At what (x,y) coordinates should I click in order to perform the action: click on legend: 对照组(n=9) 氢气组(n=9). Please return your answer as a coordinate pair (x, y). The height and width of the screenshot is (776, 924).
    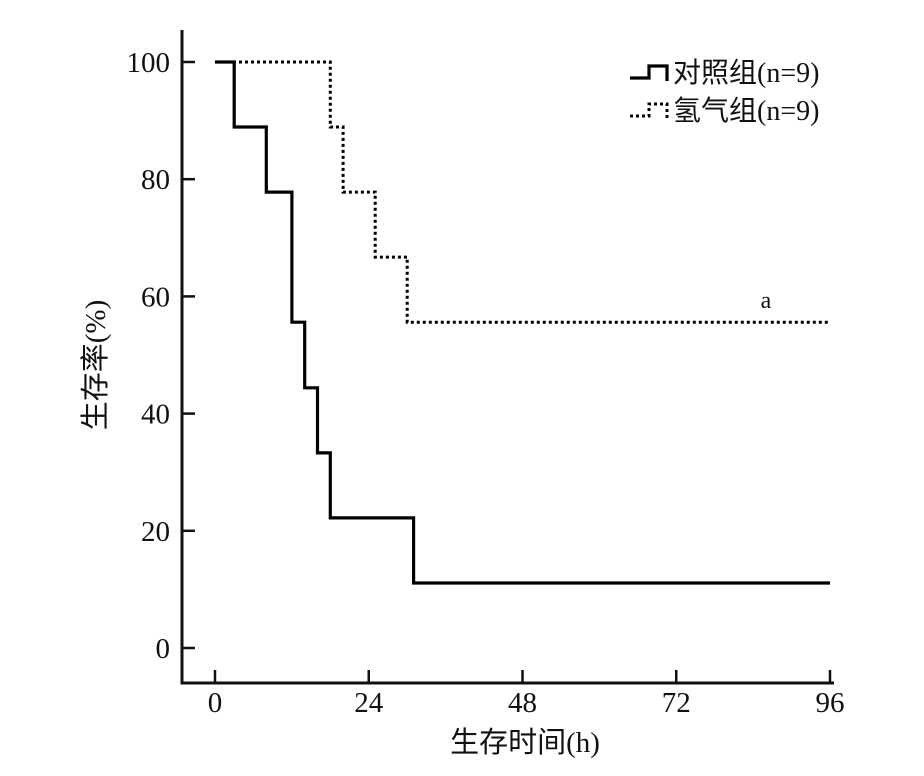
    Looking at the image, I should click on (724, 92).